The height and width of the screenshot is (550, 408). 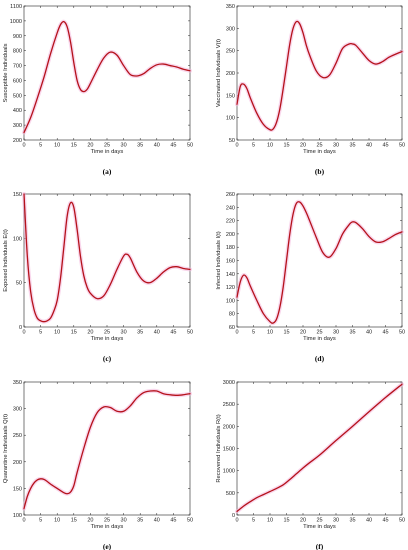 I want to click on y-tick-label: 220, so click(x=230, y=222).